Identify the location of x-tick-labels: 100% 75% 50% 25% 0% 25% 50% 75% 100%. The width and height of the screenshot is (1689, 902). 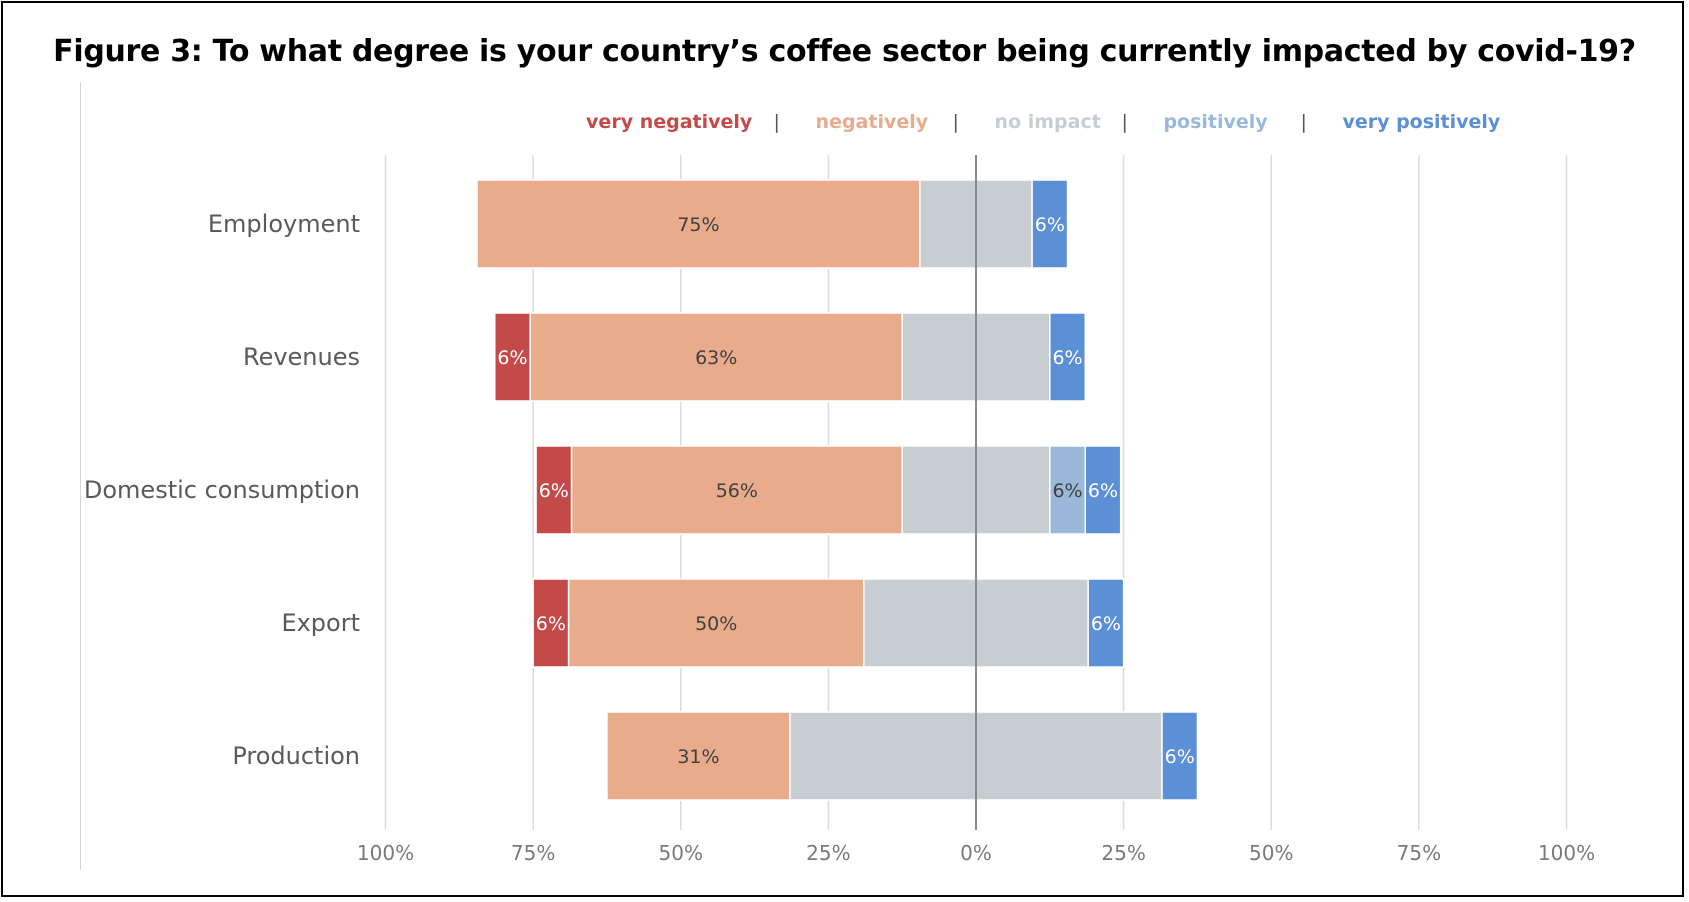
(976, 853).